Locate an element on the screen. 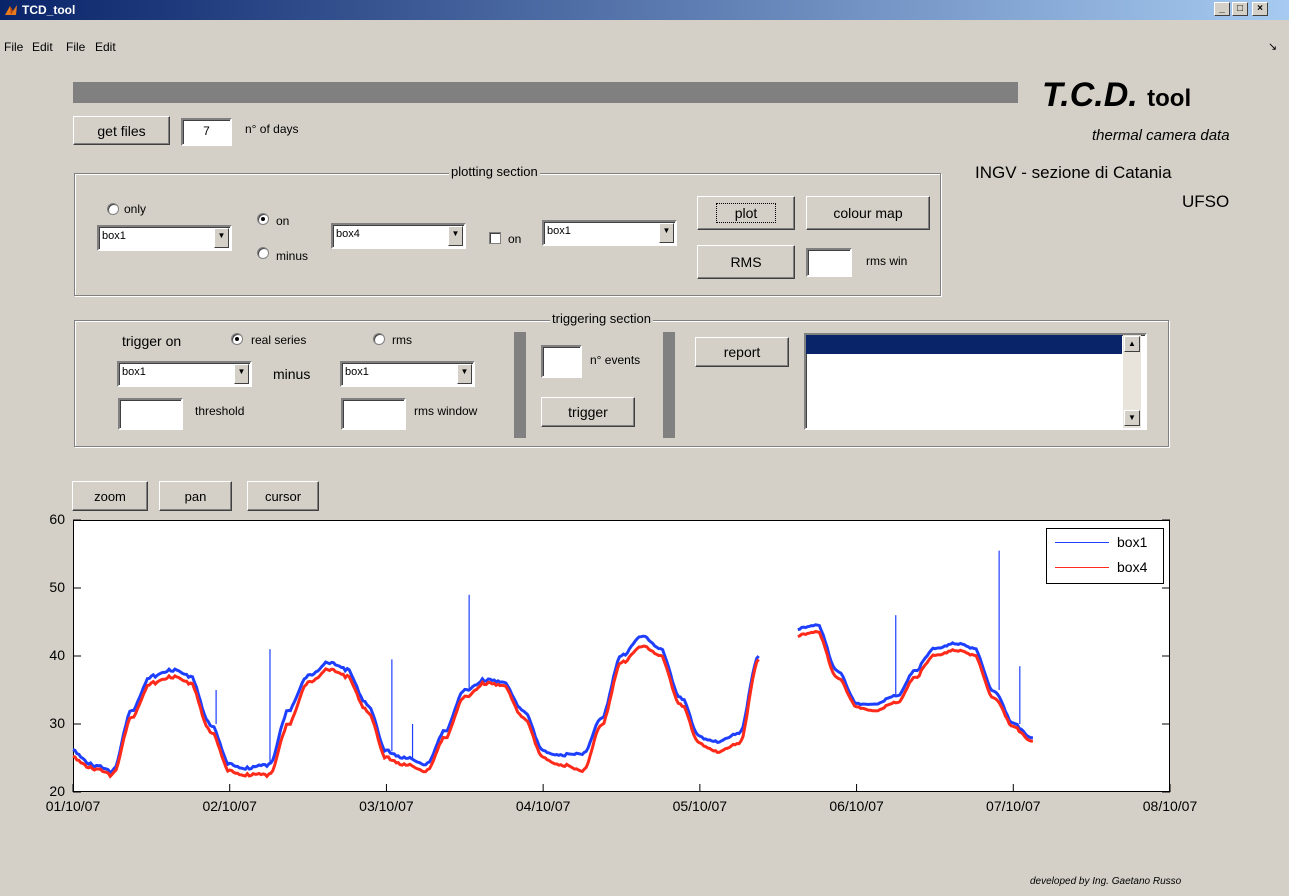  on-radio is located at coordinates (263, 219).